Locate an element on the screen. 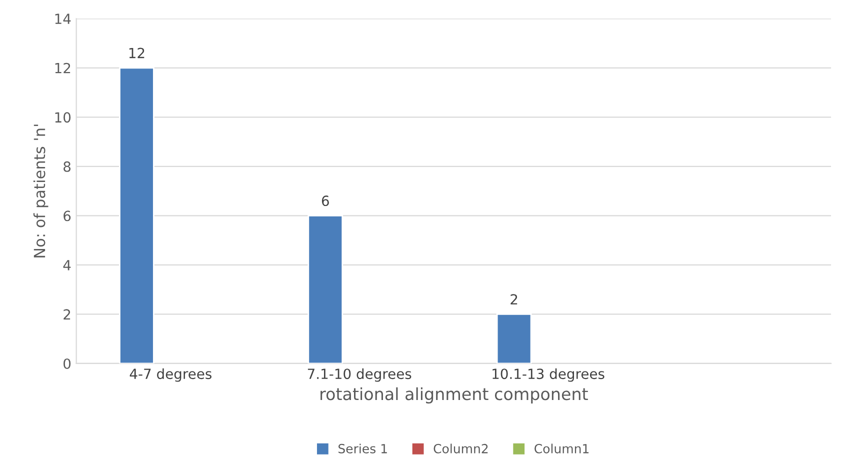 This screenshot has height=466, width=848. data-label: 6 is located at coordinates (325, 201).